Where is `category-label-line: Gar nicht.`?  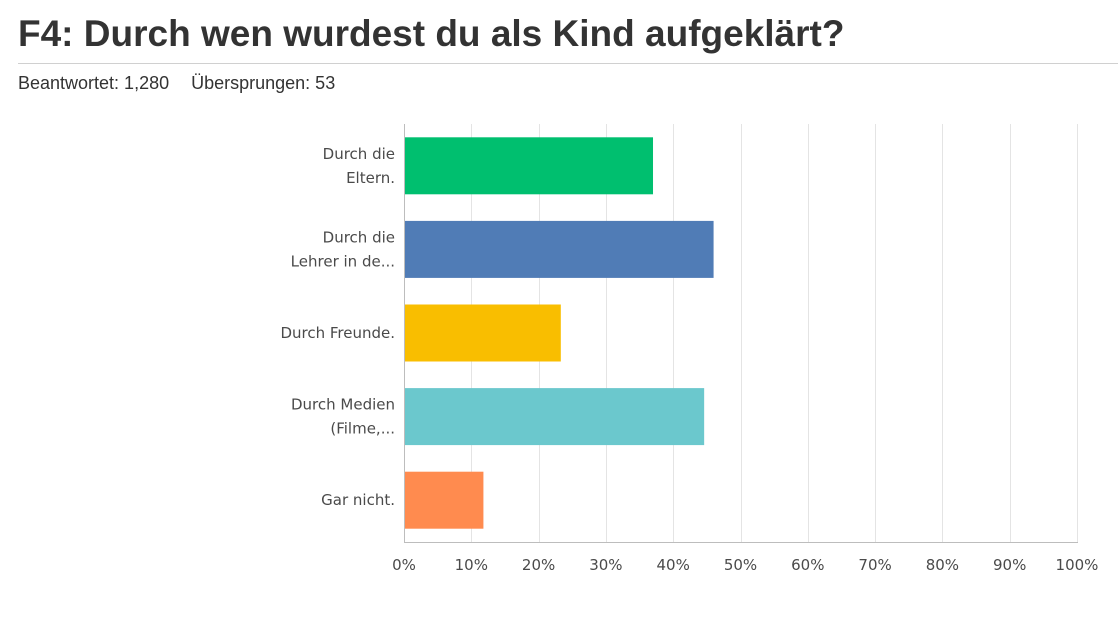 category-label-line: Gar nicht. is located at coordinates (358, 500).